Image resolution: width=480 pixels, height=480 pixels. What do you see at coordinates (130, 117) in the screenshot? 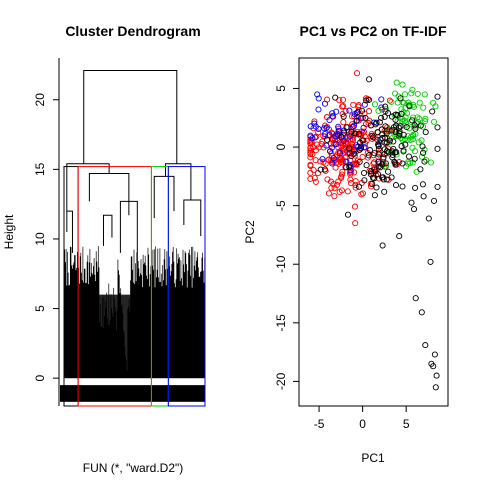
I see `dendrogram-link-root` at bounding box center [130, 117].